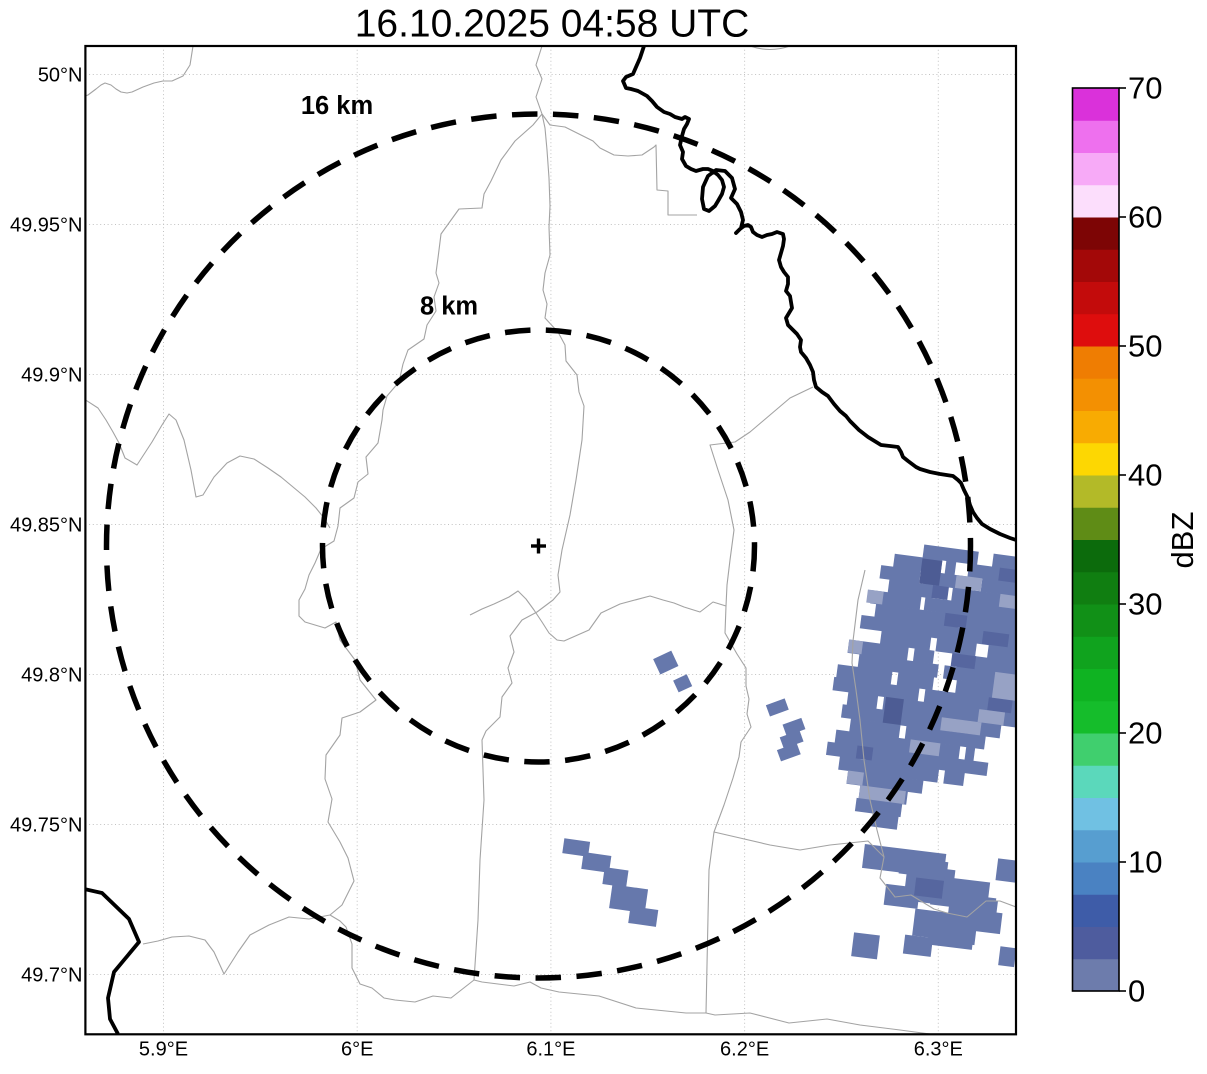 The height and width of the screenshot is (1074, 1207). I want to click on svg-text: 6°E, so click(357, 1050).